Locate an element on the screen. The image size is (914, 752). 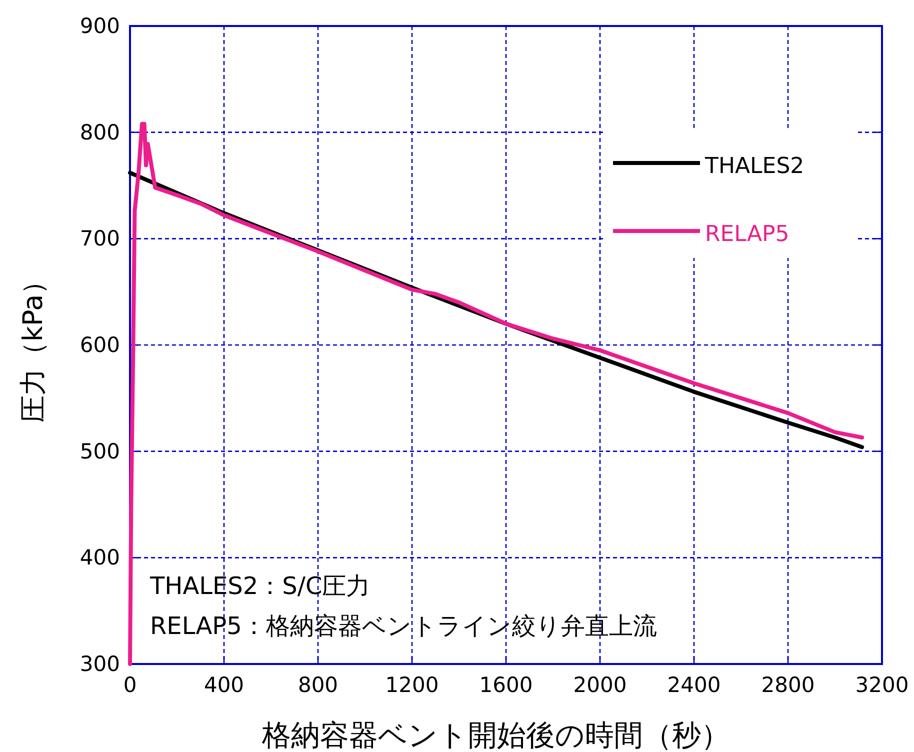
y-tick-label: 600 is located at coordinates (100, 345).